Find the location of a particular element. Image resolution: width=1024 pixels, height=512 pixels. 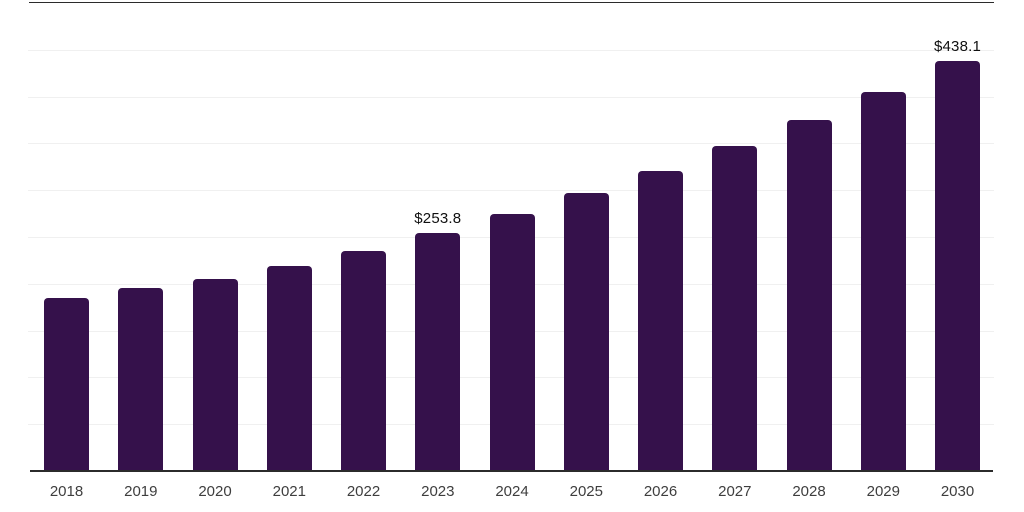

x-tick-label-2027: 2027 is located at coordinates (735, 491).